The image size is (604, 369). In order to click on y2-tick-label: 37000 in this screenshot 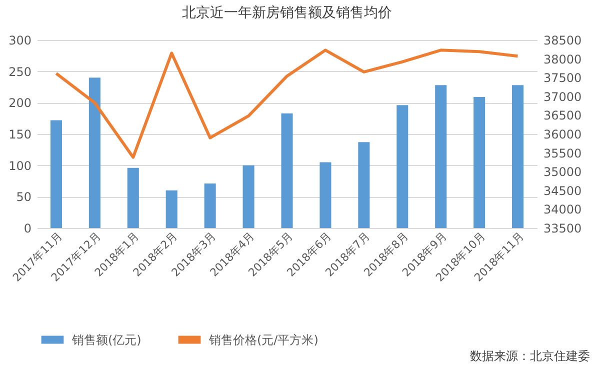, I will do `click(563, 97)`.